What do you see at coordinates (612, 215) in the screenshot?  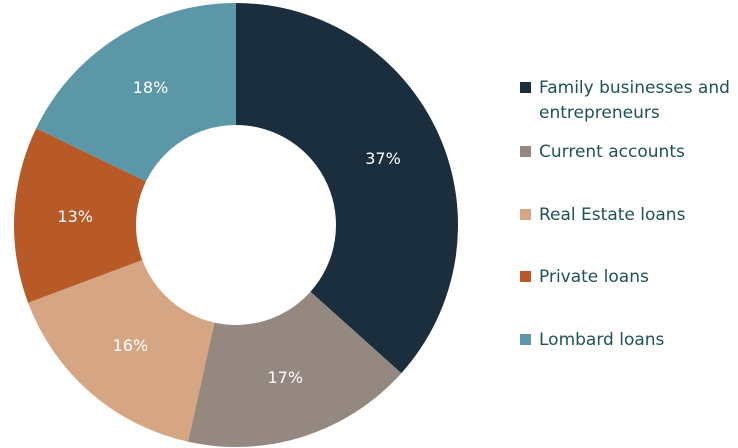 I see `legend-label: Real Estate loans` at bounding box center [612, 215].